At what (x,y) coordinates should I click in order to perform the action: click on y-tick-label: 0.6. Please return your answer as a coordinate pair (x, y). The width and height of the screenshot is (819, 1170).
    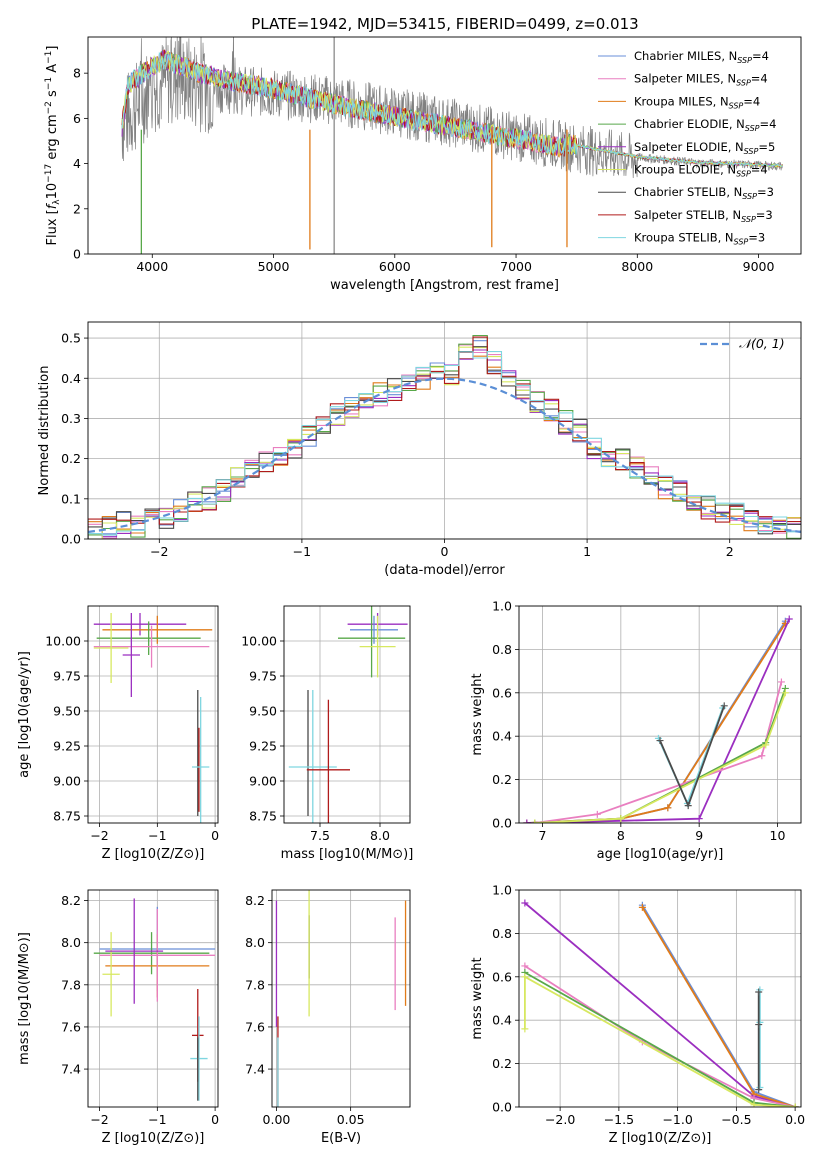
    Looking at the image, I should click on (502, 692).